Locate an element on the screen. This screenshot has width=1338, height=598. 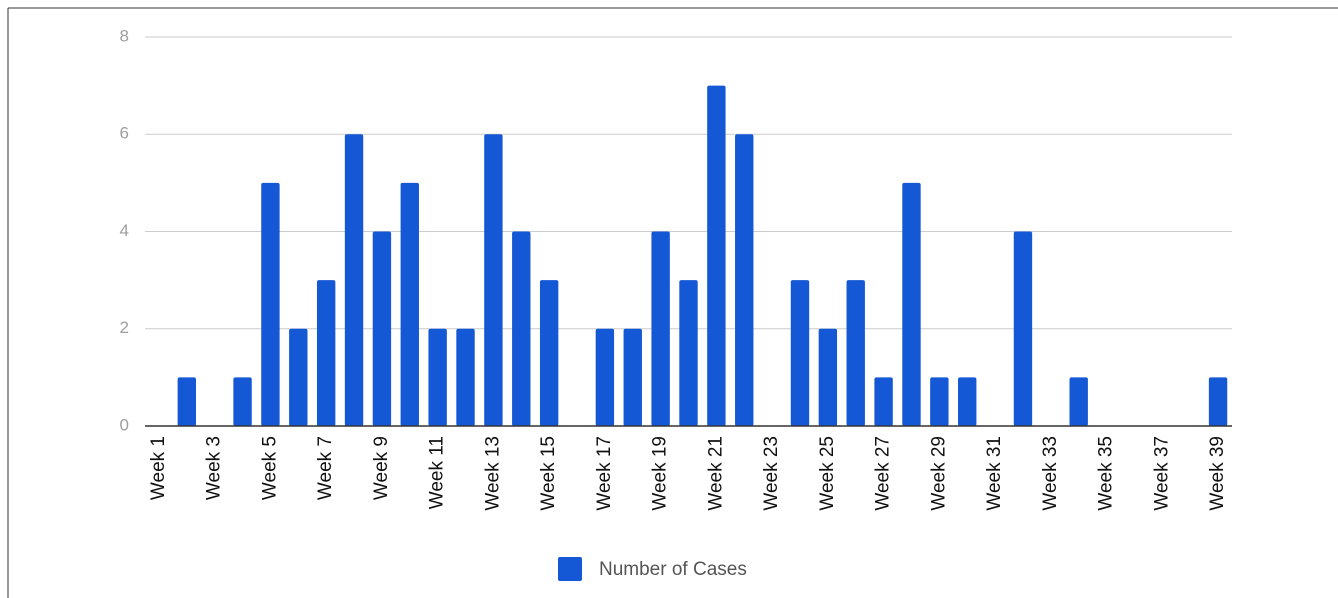
x-tick-label: Week 3 is located at coordinates (214, 468).